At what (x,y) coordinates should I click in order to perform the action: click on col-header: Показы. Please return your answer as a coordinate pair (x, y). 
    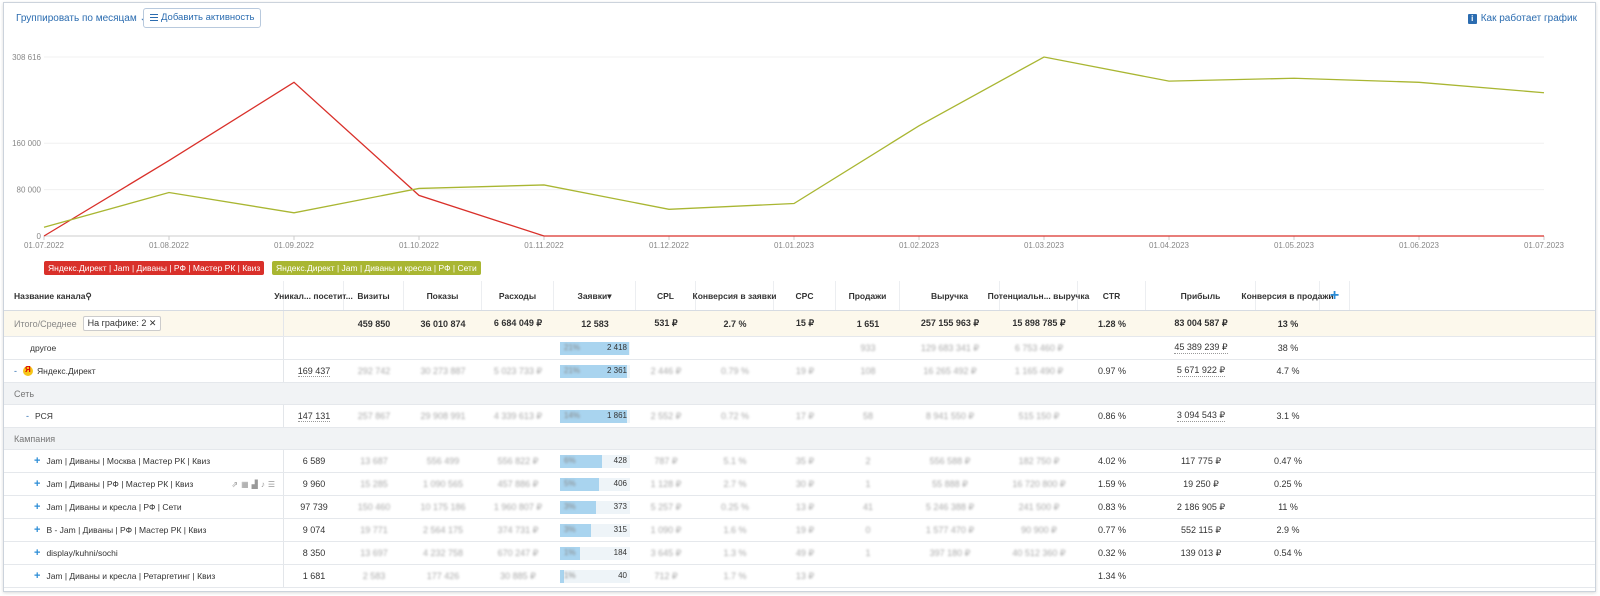
    Looking at the image, I should click on (443, 295).